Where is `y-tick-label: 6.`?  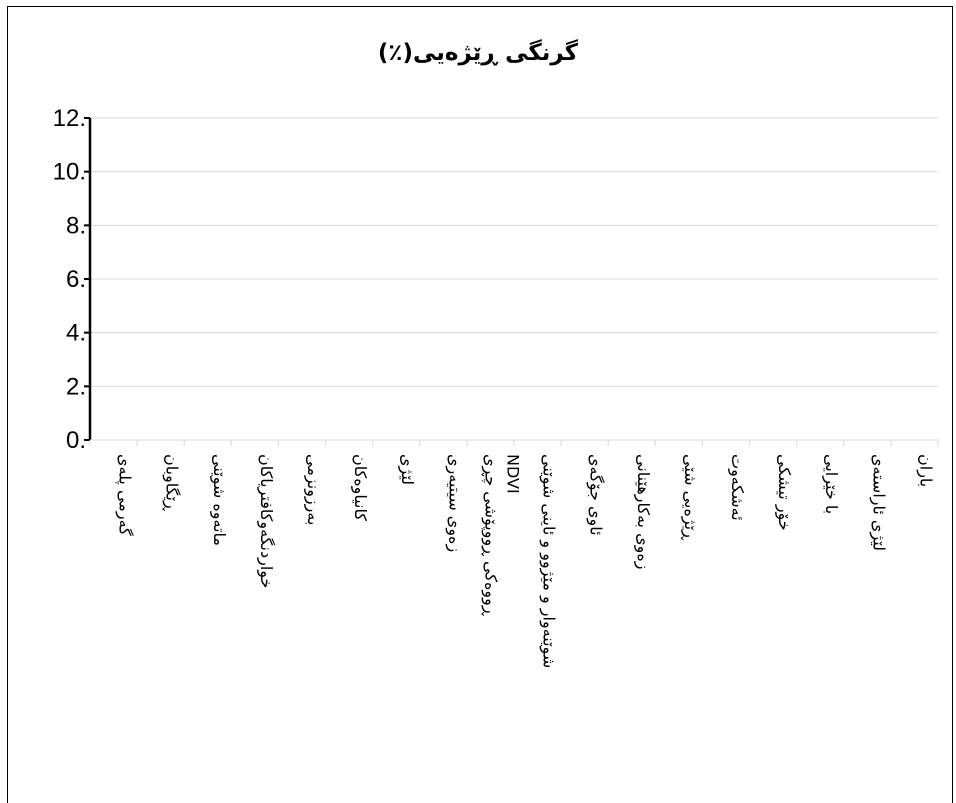 y-tick-label: 6. is located at coordinates (76, 279).